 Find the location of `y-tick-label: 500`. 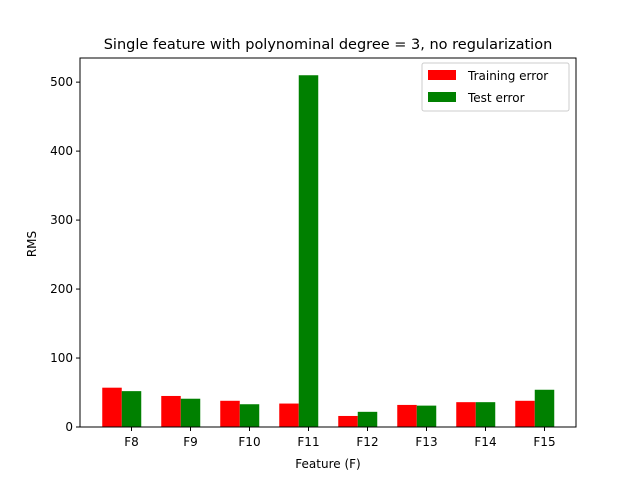

y-tick-label: 500 is located at coordinates (61, 82).